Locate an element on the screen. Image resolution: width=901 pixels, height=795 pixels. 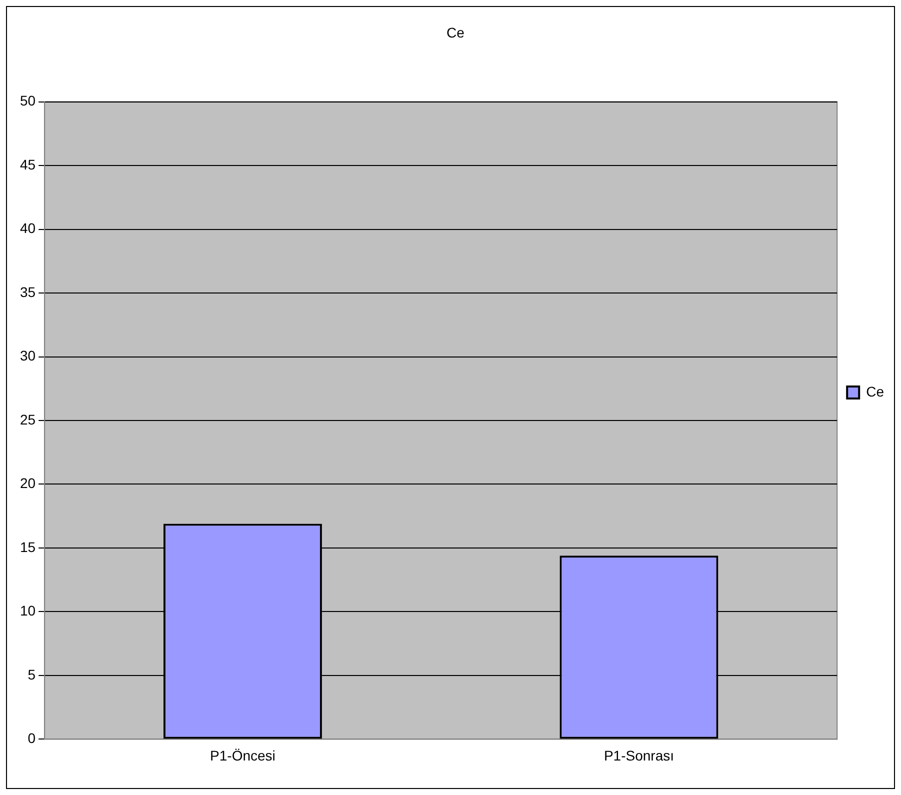
chart-title: Ce is located at coordinates (455, 32).